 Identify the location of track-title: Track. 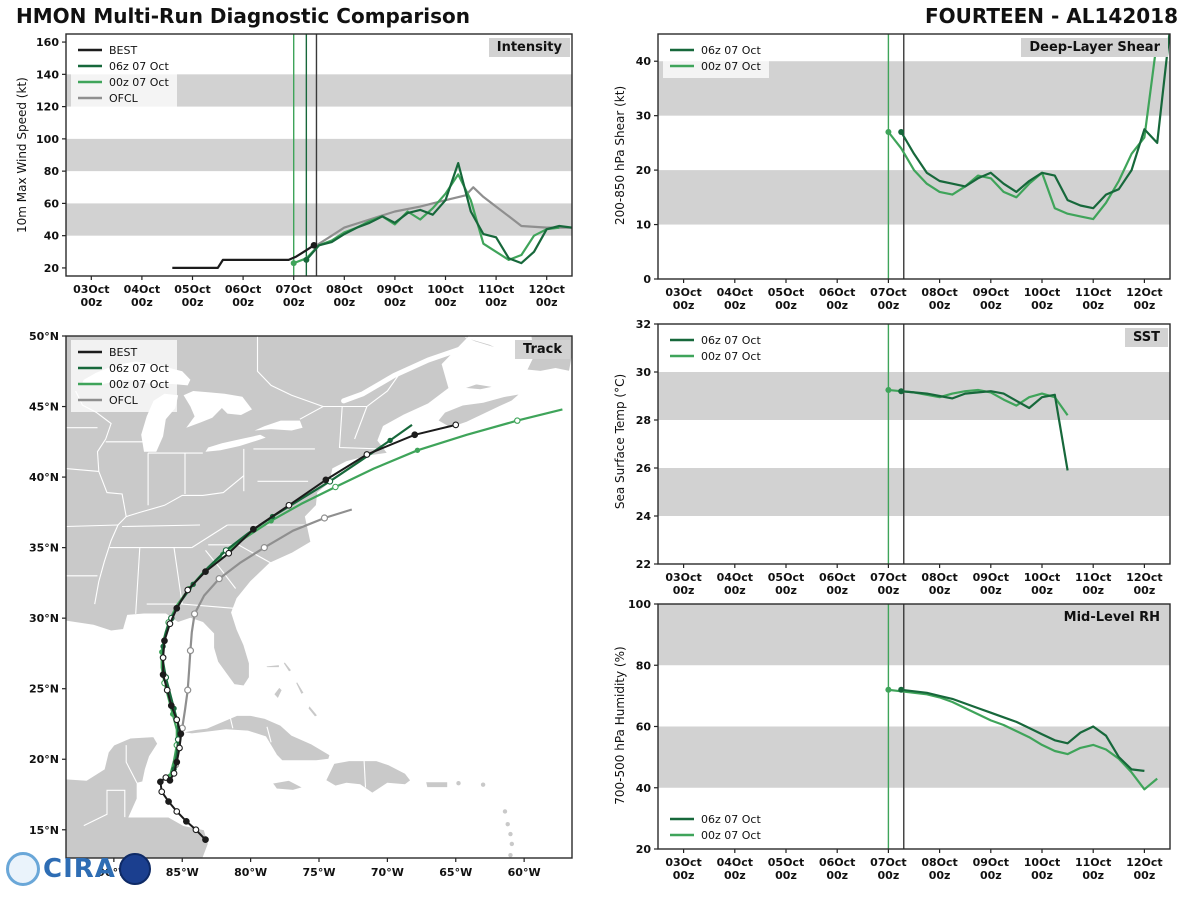
(542, 349).